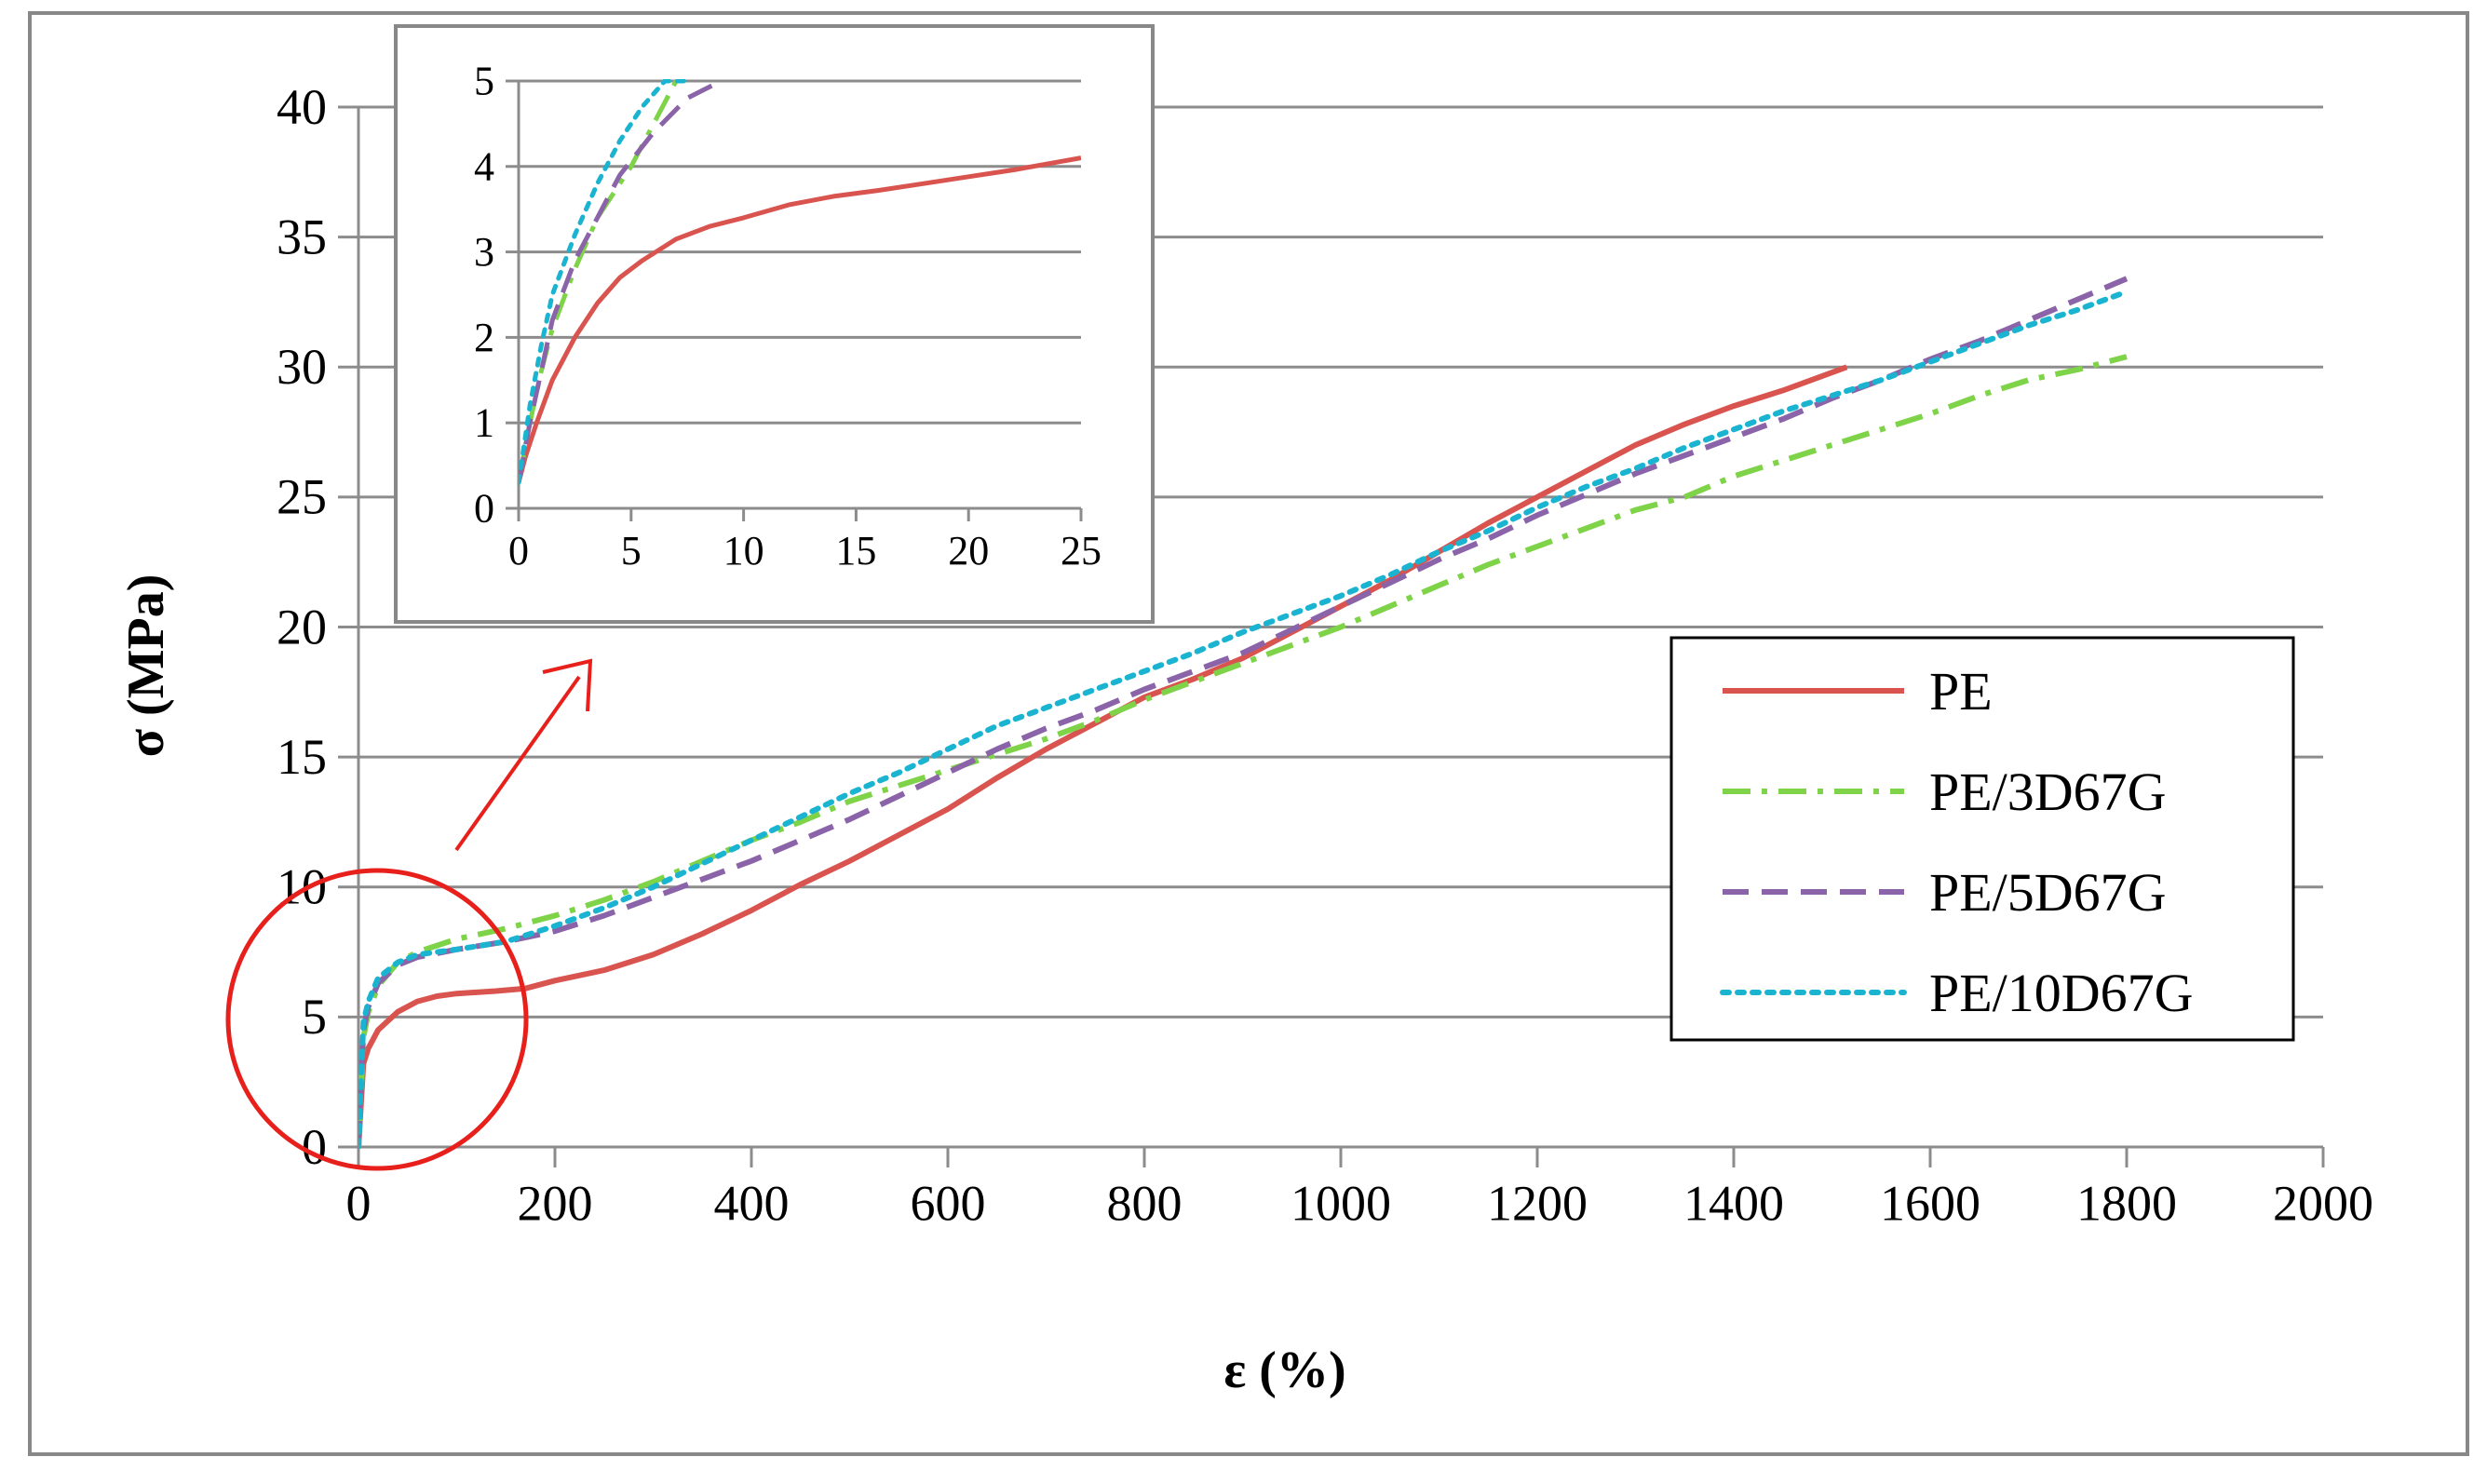  Describe the element at coordinates (2061, 993) in the screenshot. I see `legend-label: PE/10D67G` at that location.